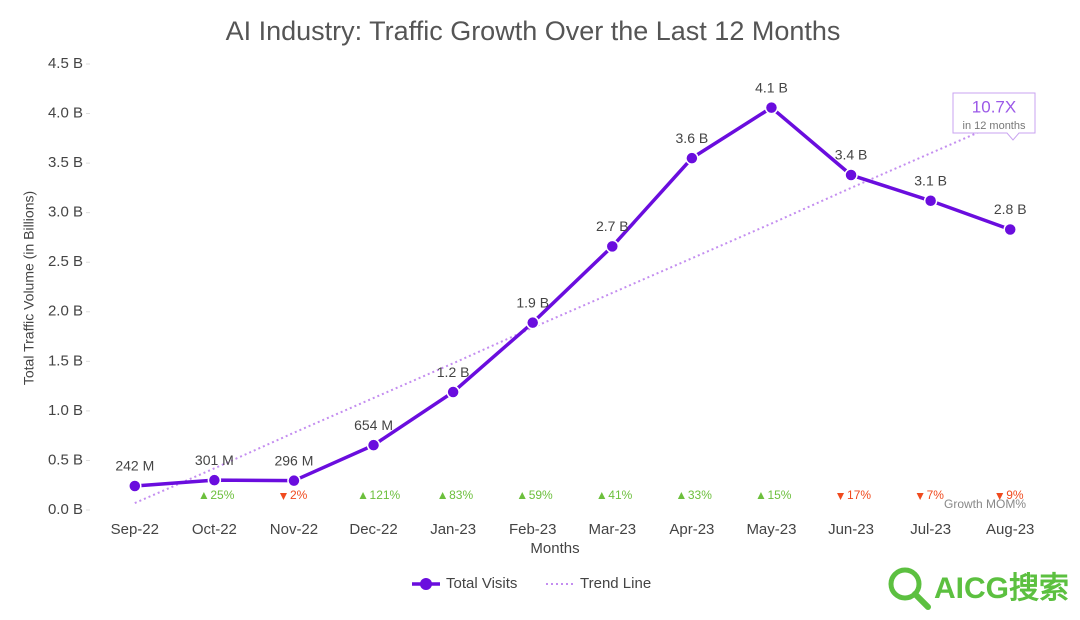 The image size is (1080, 620). I want to click on y-tick-label: 0.0 B, so click(65, 509).